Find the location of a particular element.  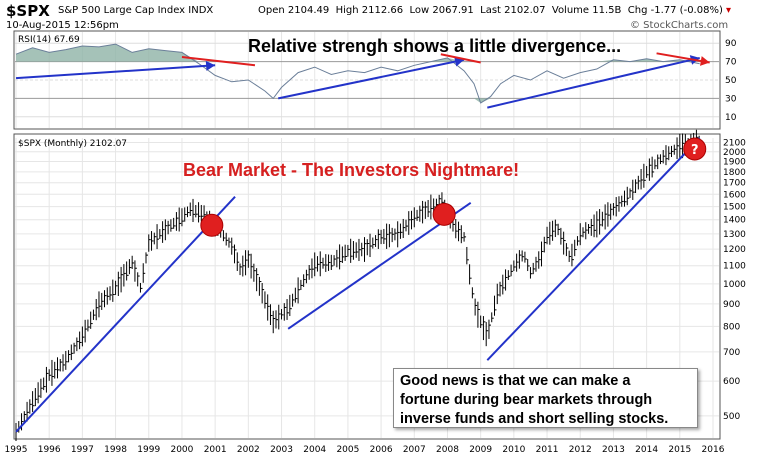

open-label: Open is located at coordinates (271, 10).